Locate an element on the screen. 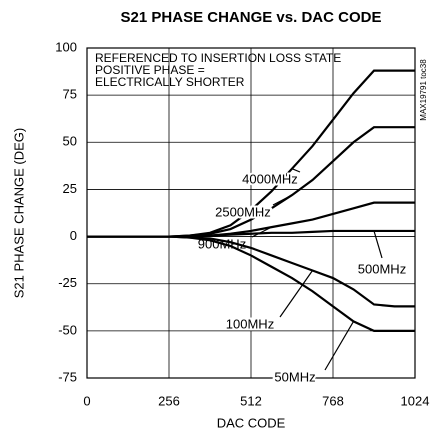  x-tick-label: 512 is located at coordinates (251, 400).